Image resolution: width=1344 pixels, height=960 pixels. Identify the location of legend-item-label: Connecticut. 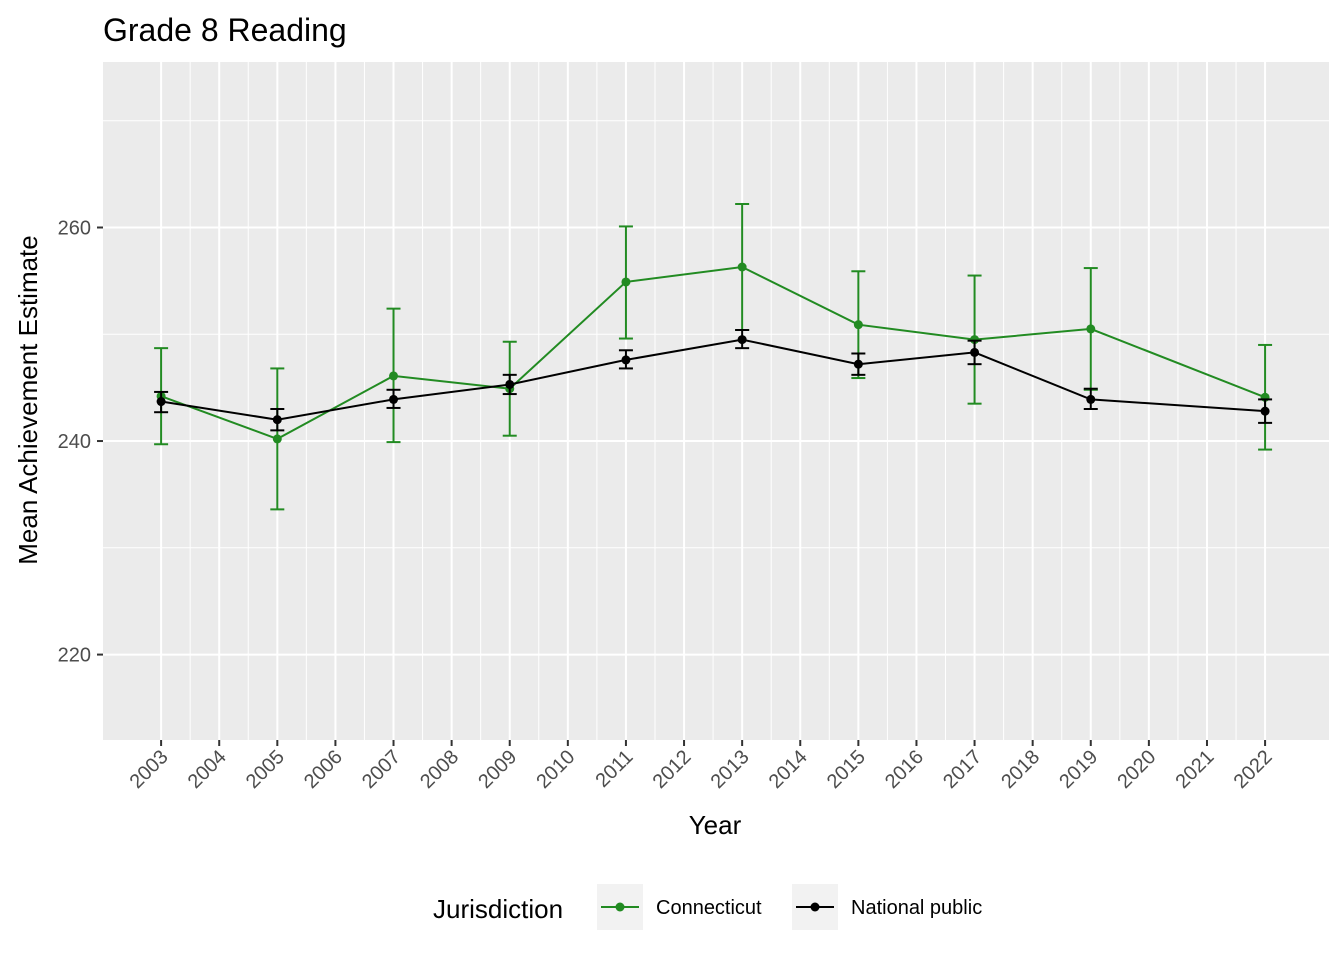
(709, 908).